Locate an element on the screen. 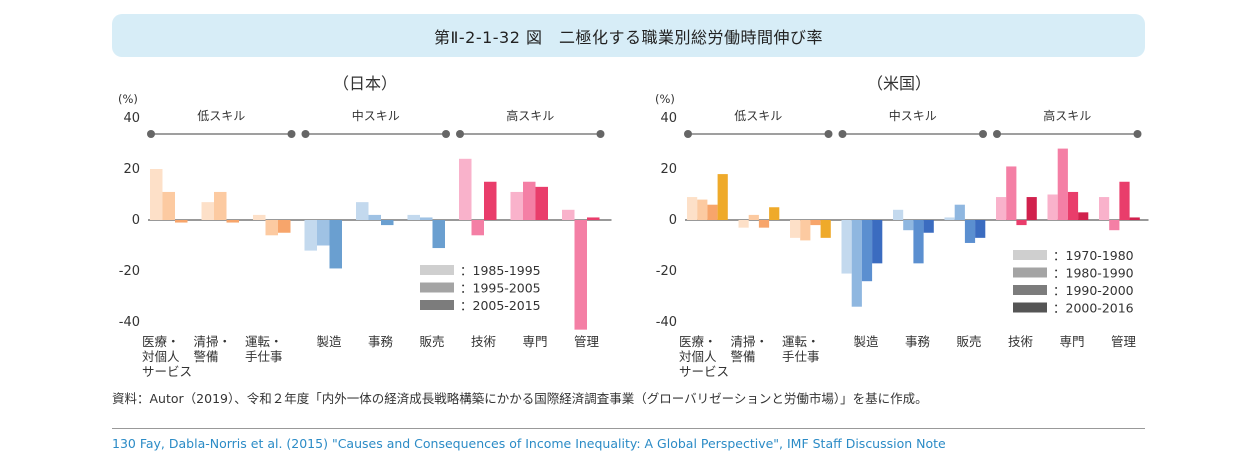 The image size is (1241, 451). jp-category-label-line: 警備 is located at coordinates (206, 356).